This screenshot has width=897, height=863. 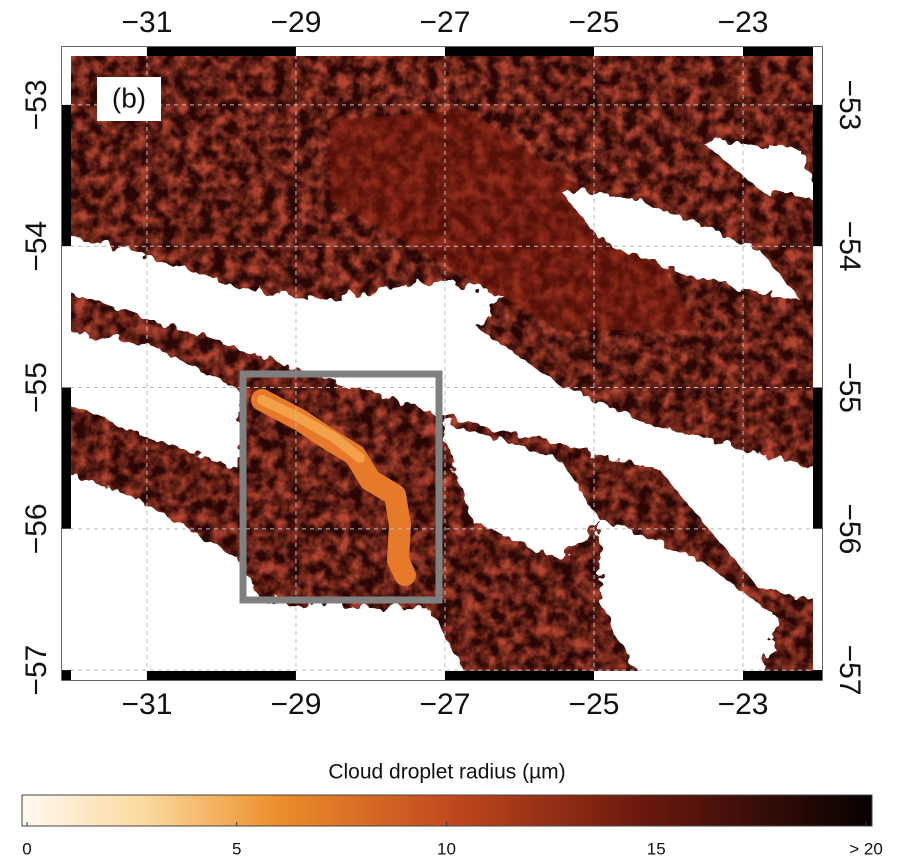 What do you see at coordinates (341, 487) in the screenshot?
I see `highlight-box` at bounding box center [341, 487].